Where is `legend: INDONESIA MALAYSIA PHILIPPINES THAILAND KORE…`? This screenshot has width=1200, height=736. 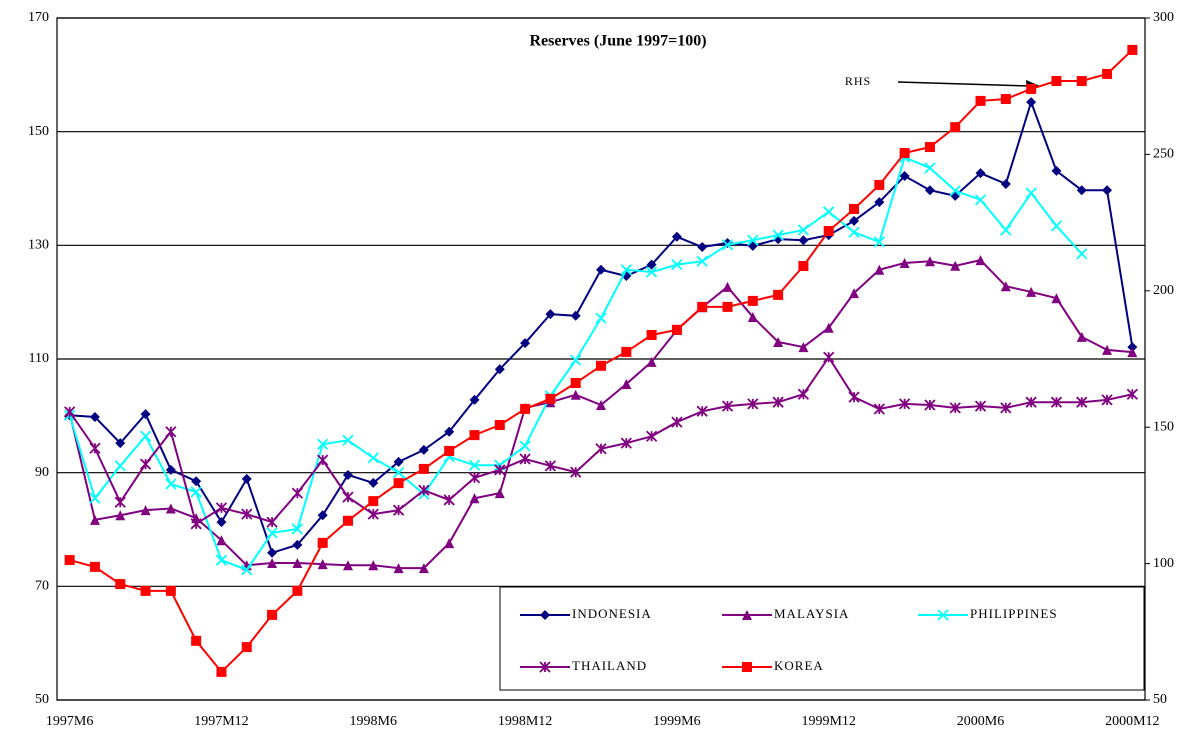
legend: INDONESIA MALAYSIA PHILIPPINES THAILAND KORE… is located at coordinates (822, 638).